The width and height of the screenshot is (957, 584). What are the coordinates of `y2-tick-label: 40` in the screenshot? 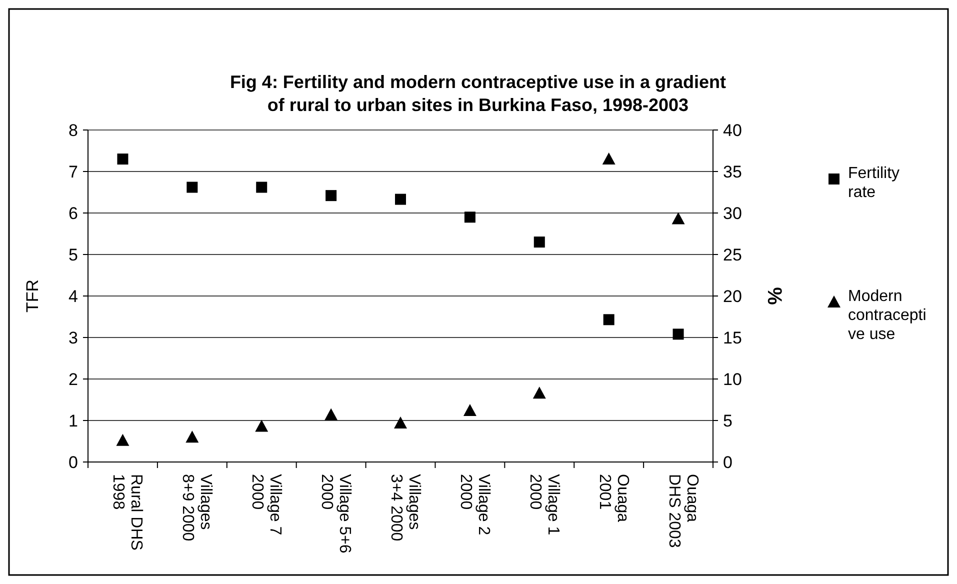 It's located at (732, 130).